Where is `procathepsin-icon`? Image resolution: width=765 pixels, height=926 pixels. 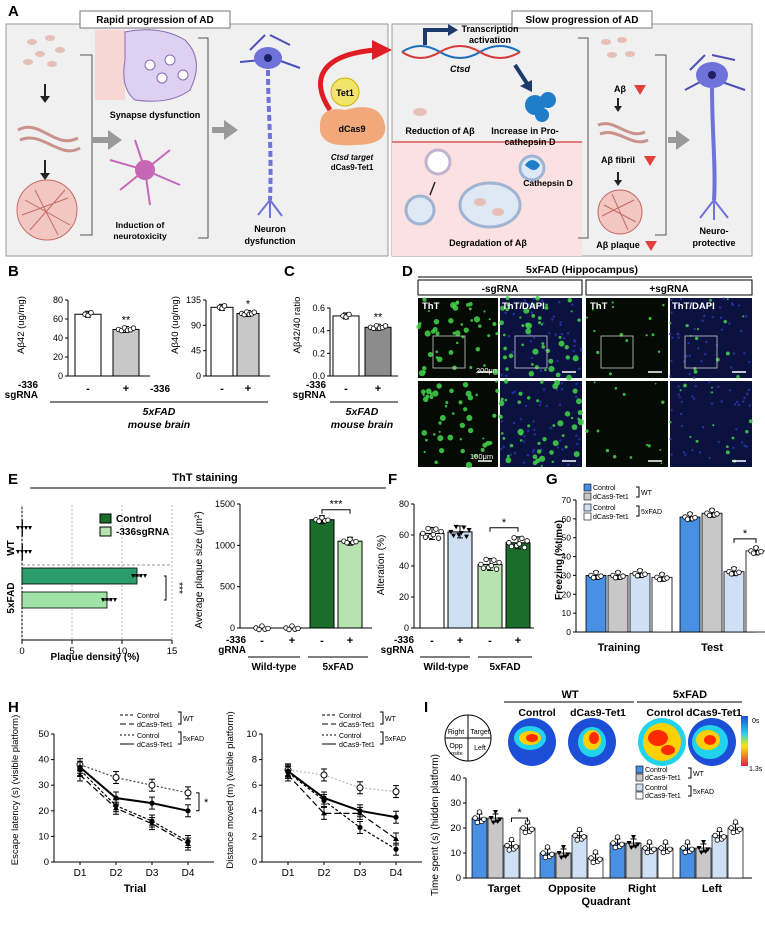
procathepsin-icon is located at coordinates (540, 107).